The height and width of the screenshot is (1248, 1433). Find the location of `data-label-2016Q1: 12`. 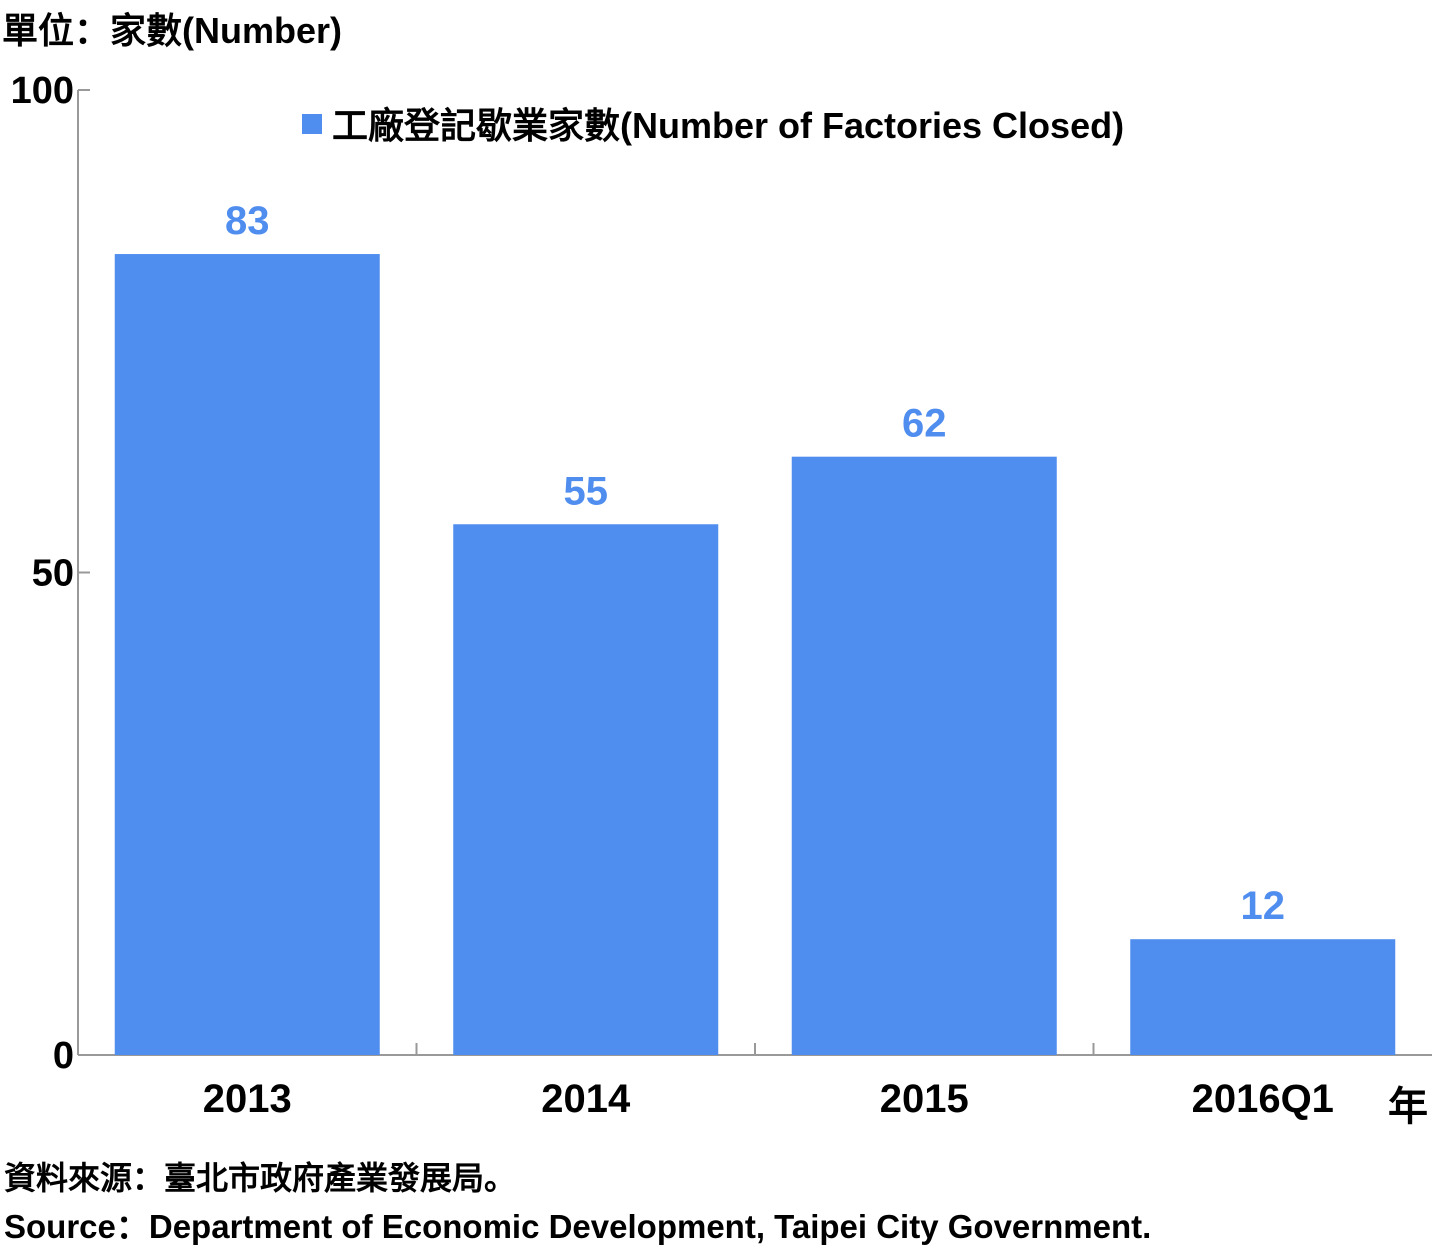

data-label-2016Q1: 12 is located at coordinates (1263, 906).